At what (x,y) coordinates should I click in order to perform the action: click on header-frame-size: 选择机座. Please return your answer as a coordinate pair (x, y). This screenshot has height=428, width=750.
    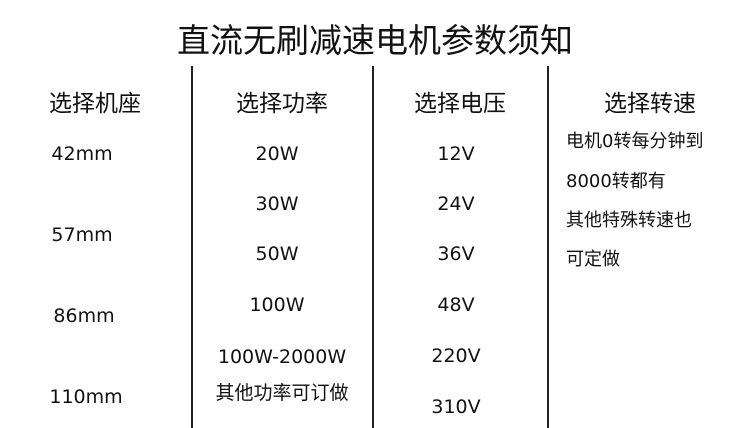
    Looking at the image, I should click on (95, 104).